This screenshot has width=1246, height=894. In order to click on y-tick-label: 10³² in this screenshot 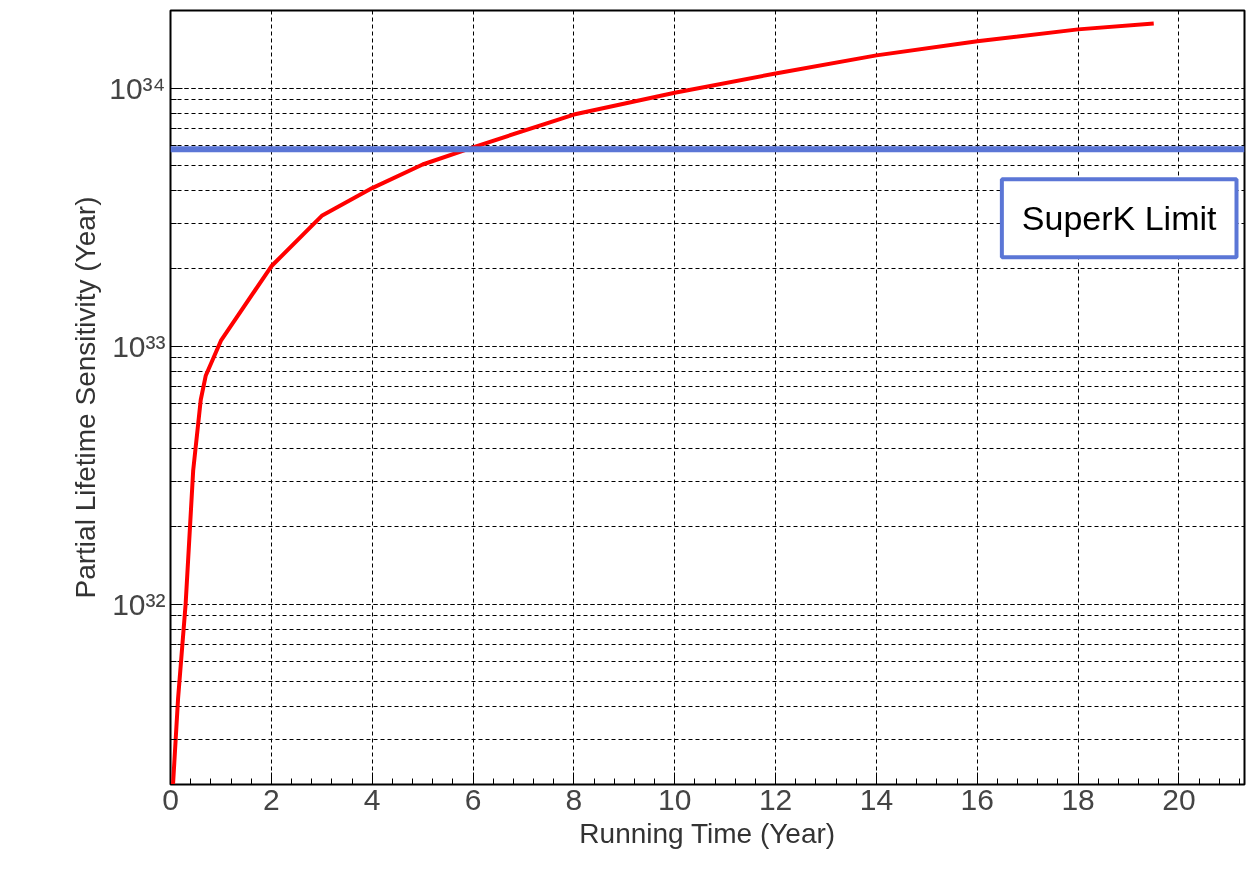, I will do `click(139, 604)`.